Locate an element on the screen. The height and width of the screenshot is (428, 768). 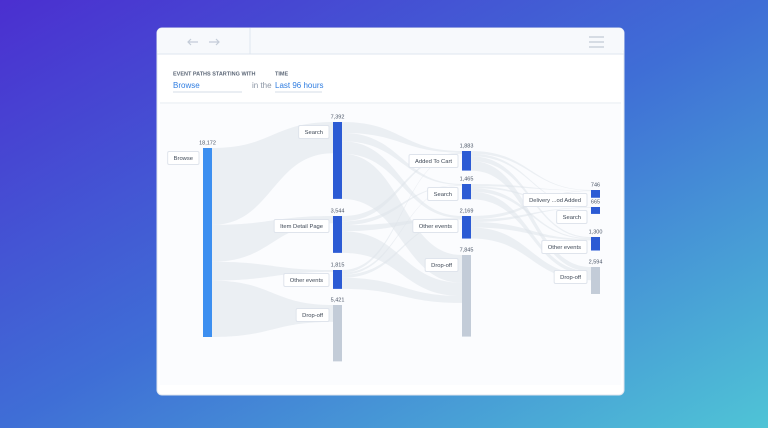
filter-label: TIME is located at coordinates (281, 74).